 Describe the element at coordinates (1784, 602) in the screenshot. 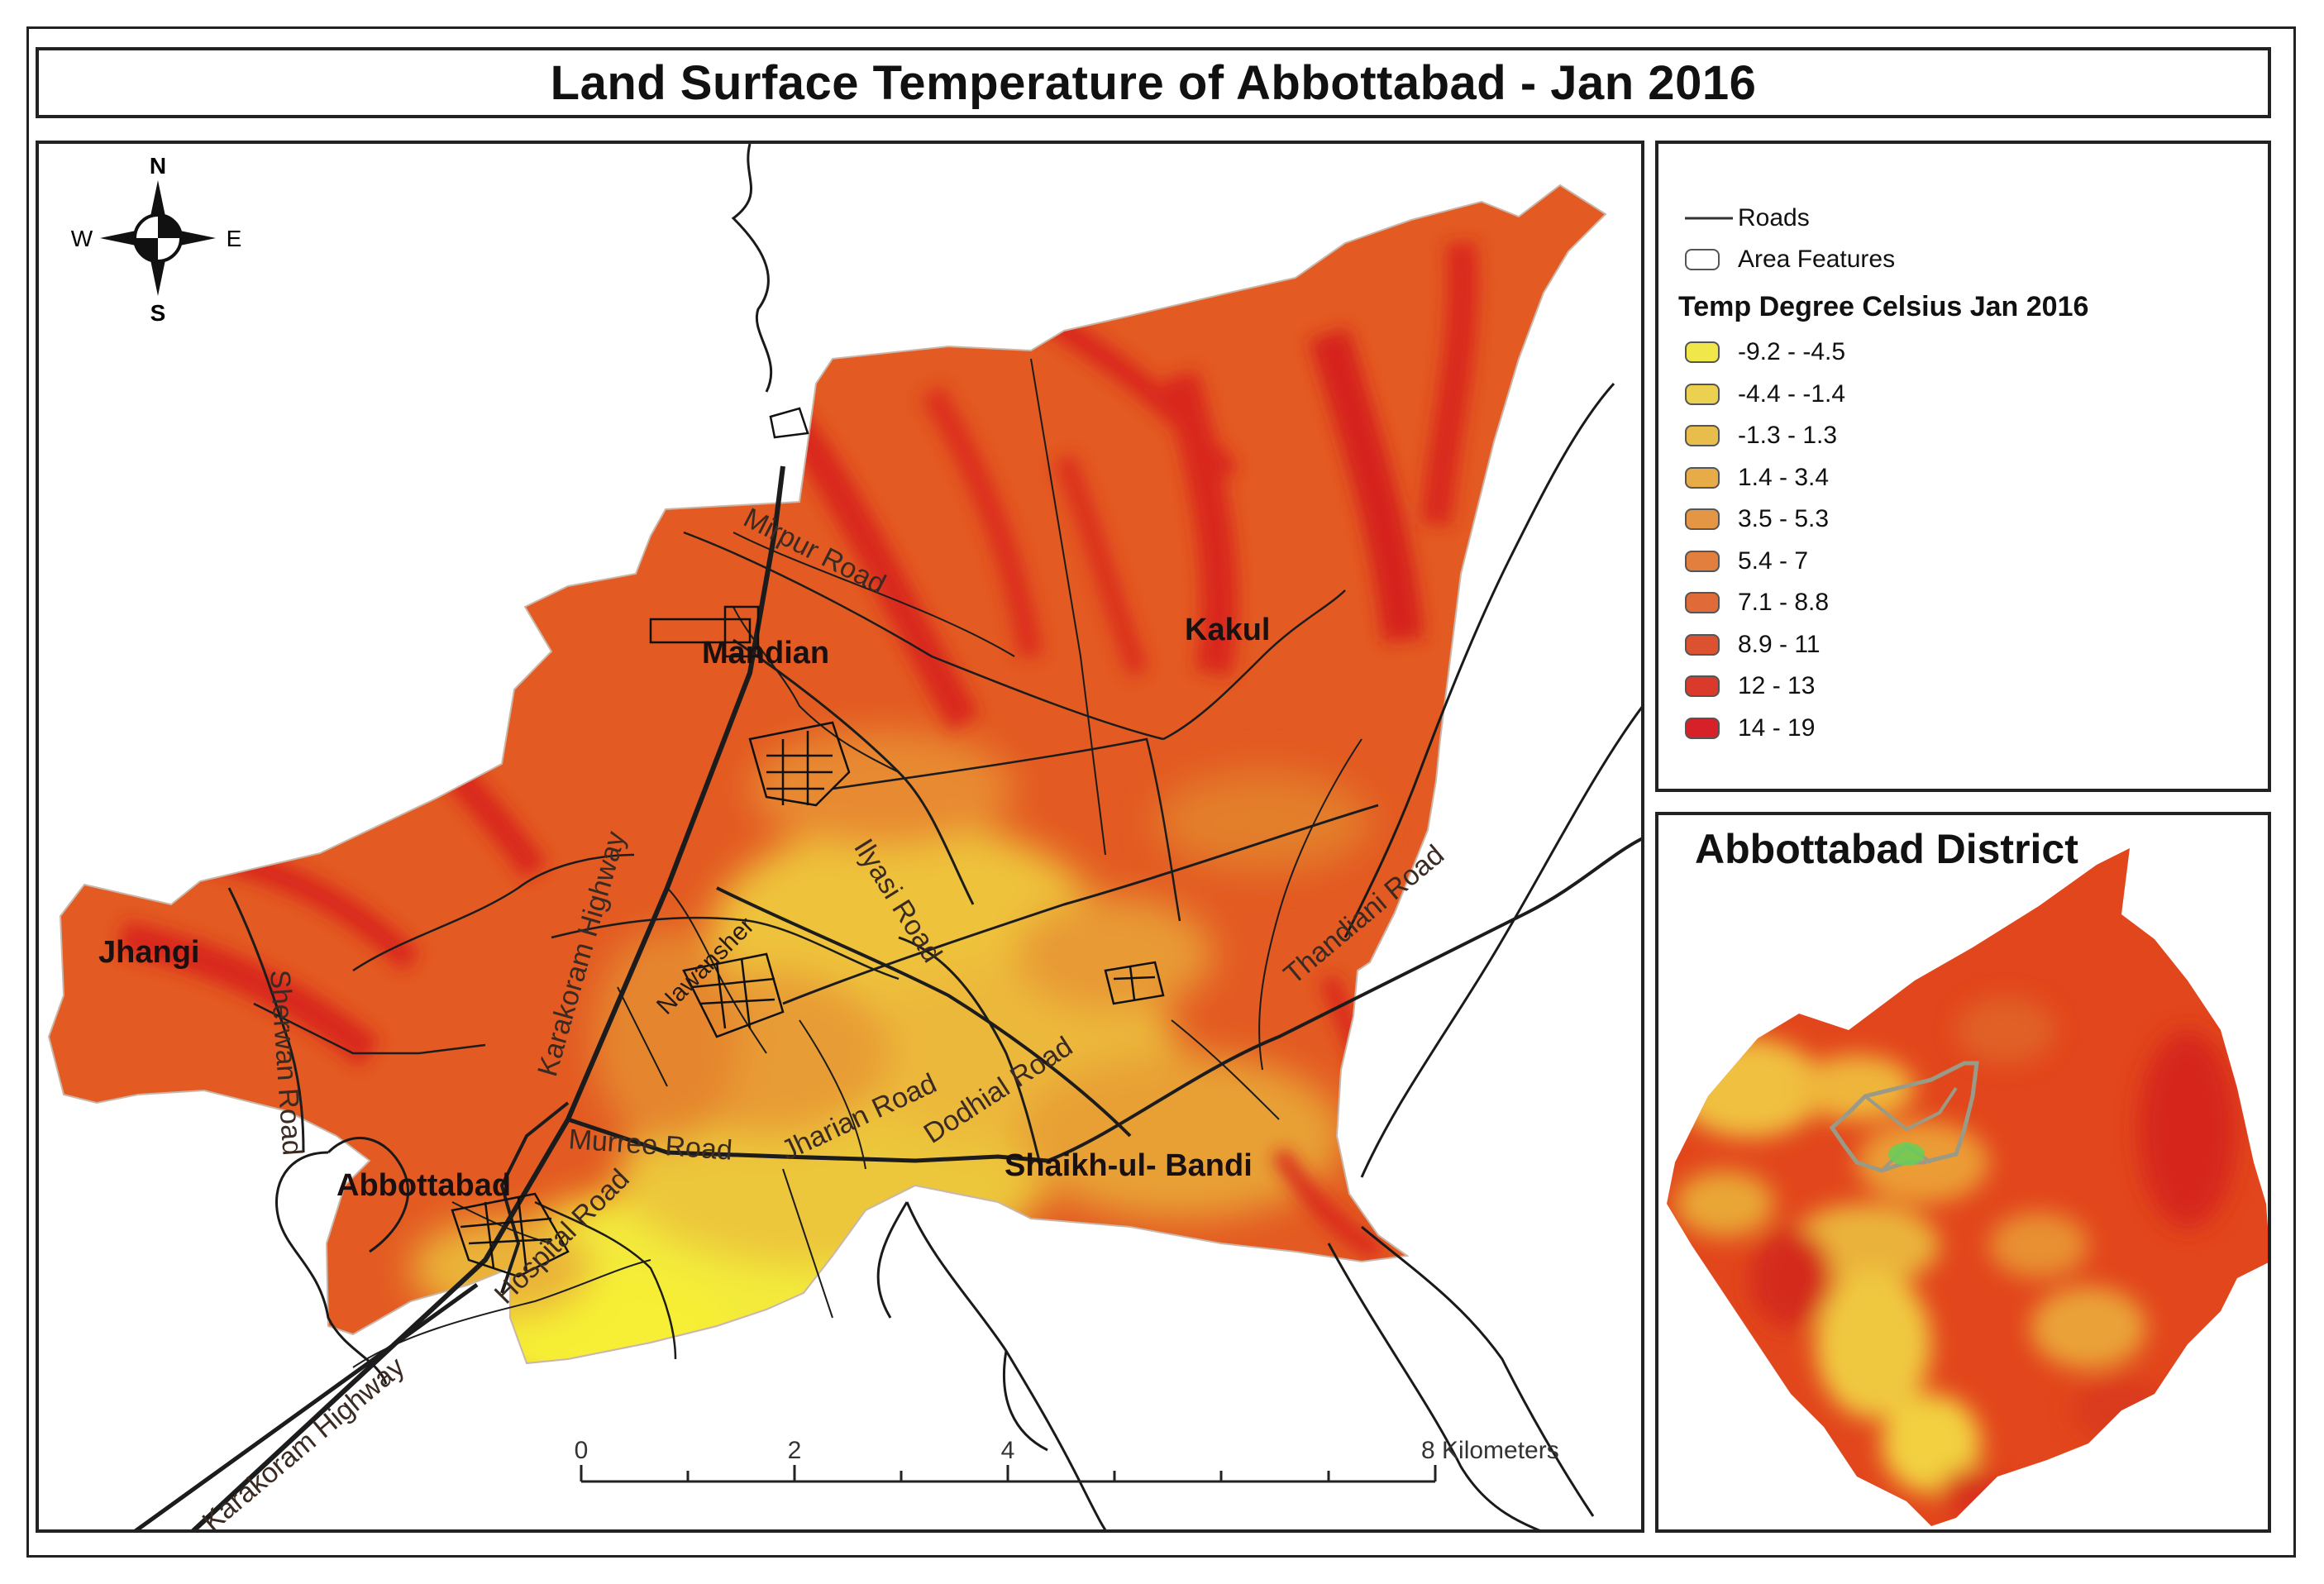

I see `legend-class-label: 7.1 - 8.8` at that location.